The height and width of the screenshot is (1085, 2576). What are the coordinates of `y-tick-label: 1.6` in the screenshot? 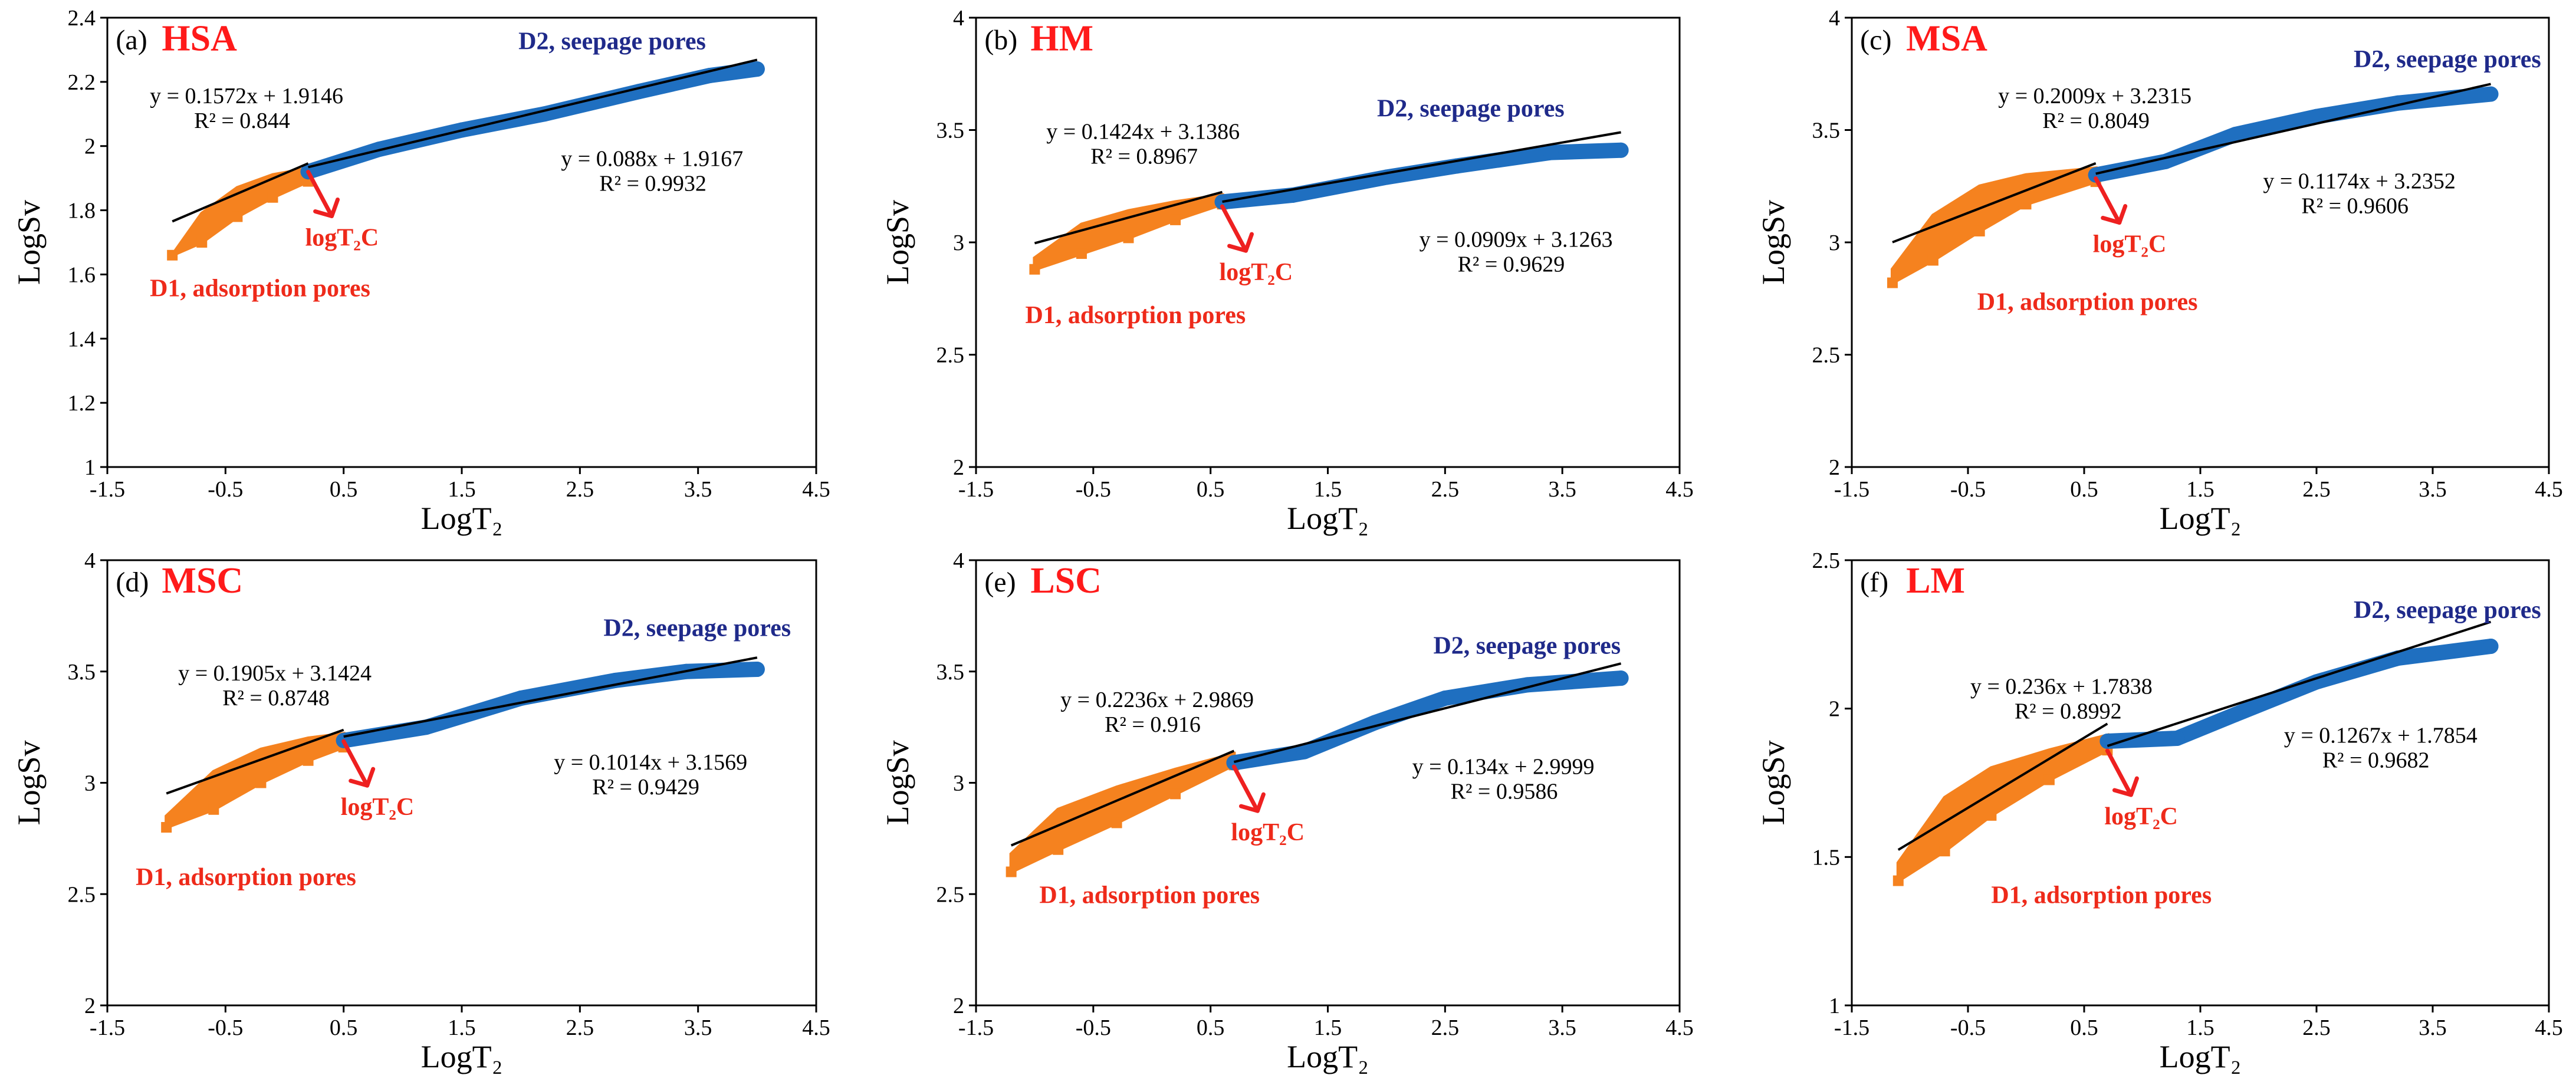 It's located at (82, 274).